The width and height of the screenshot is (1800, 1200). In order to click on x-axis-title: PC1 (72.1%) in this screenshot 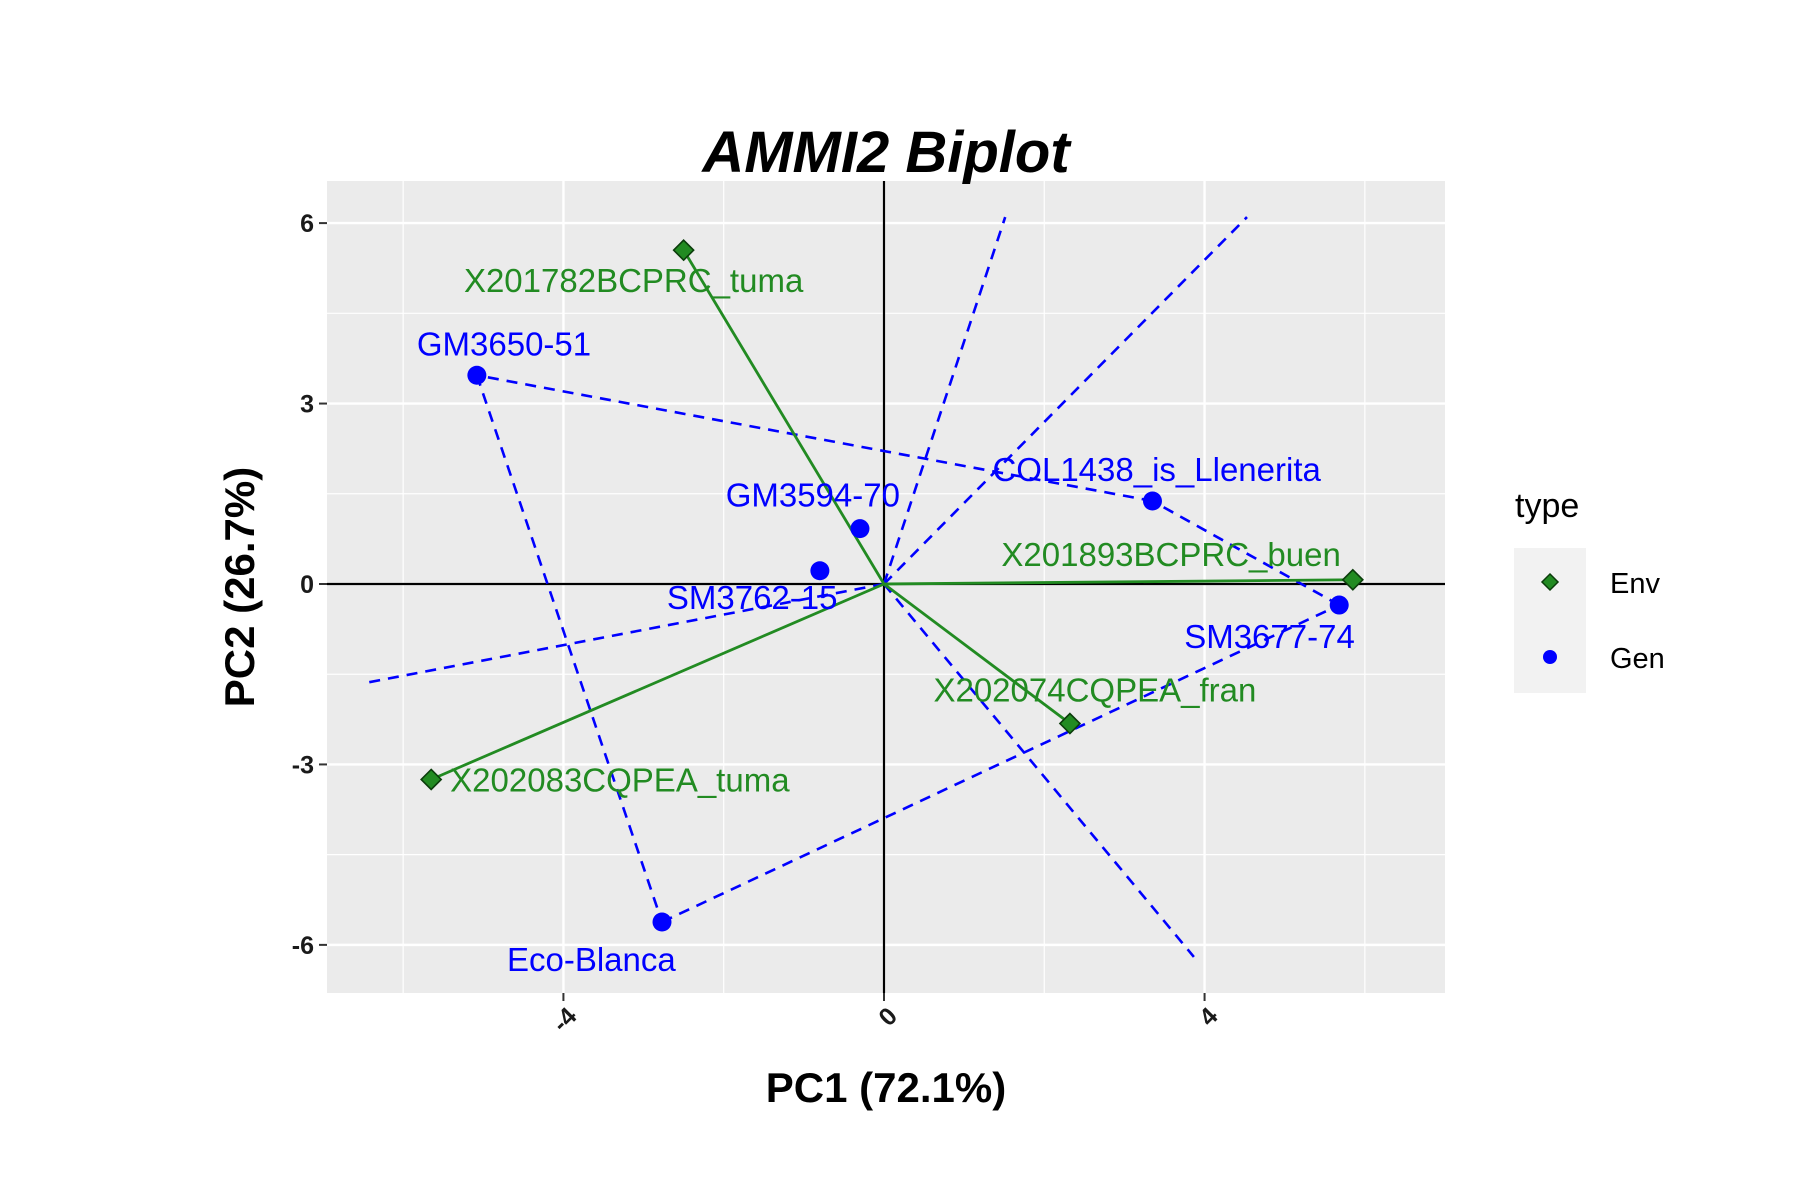, I will do `click(886, 1087)`.